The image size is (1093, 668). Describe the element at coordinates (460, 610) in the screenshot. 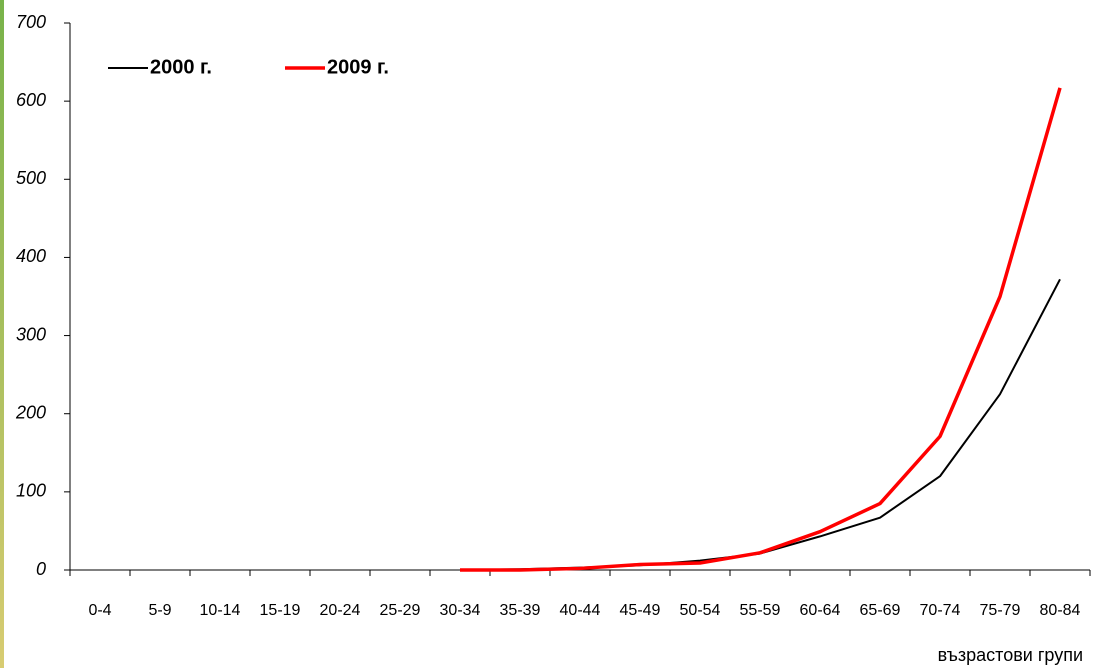

I see `x-tick-label: 30-34` at that location.